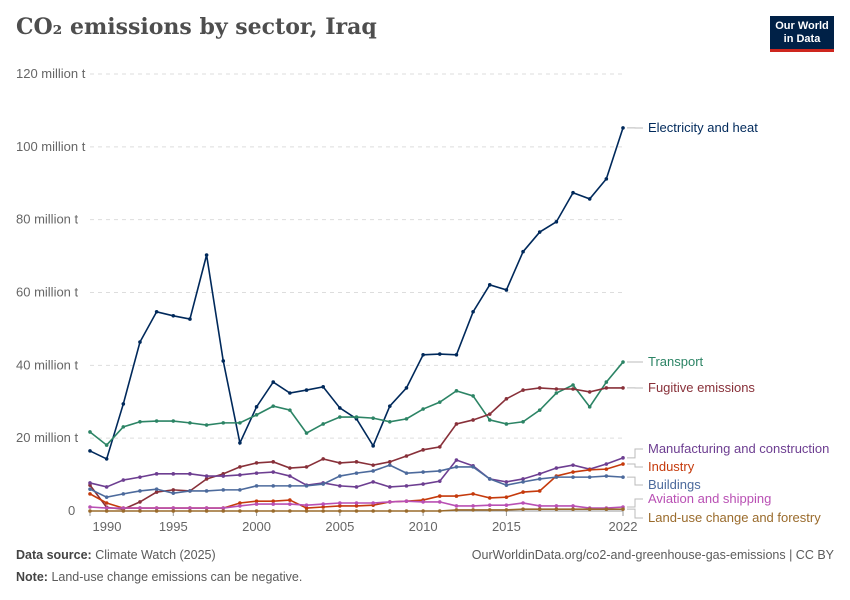 This screenshot has width=850, height=600. I want to click on x-tick-label: 2005, so click(339, 526).